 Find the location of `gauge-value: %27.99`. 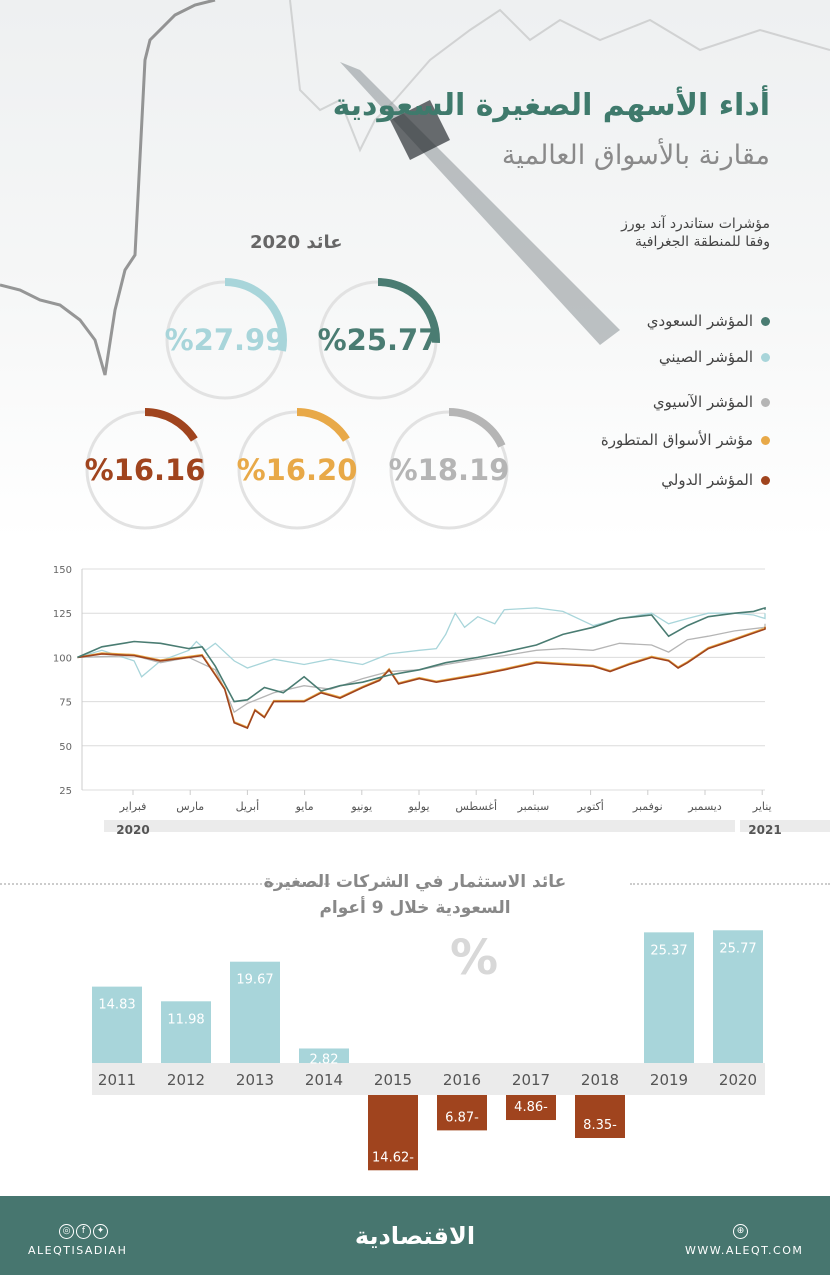

gauge-value: %27.99 is located at coordinates (225, 340).